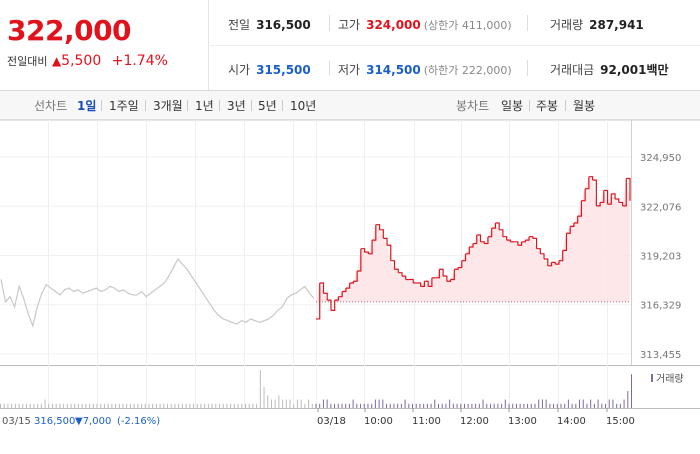  What do you see at coordinates (93, 421) in the screenshot?
I see `prev-day-change: ▼7,000` at bounding box center [93, 421].